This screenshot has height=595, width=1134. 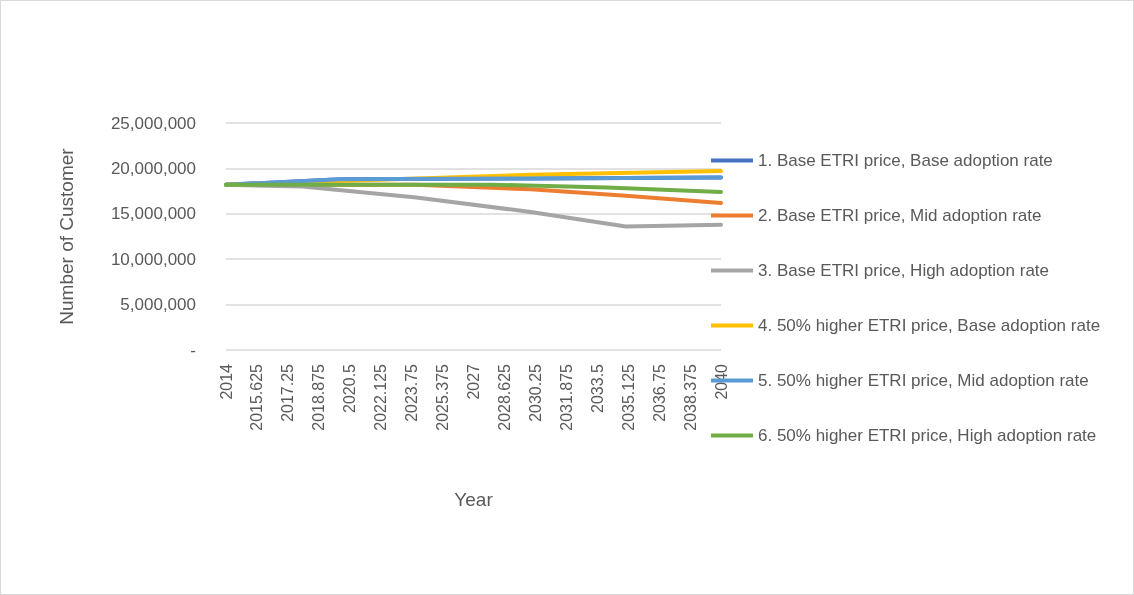 I want to click on y-tick-label: 15,000,000, so click(x=153, y=214).